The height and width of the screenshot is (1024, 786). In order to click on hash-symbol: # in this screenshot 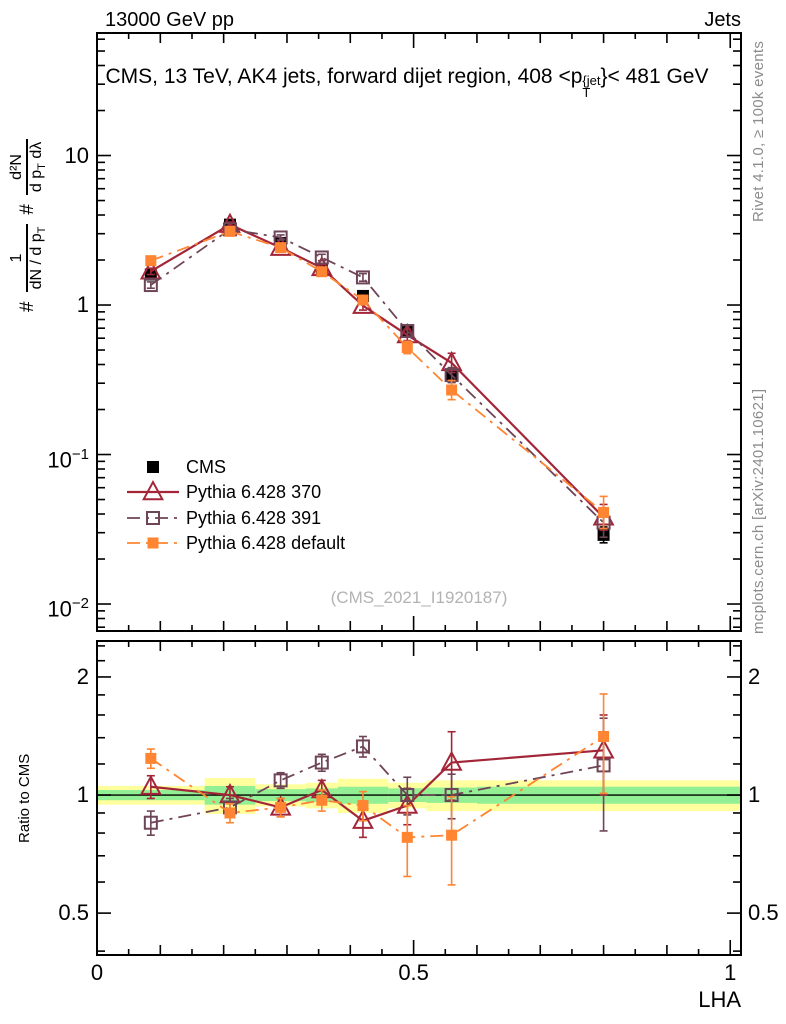, I will do `click(27, 209)`.